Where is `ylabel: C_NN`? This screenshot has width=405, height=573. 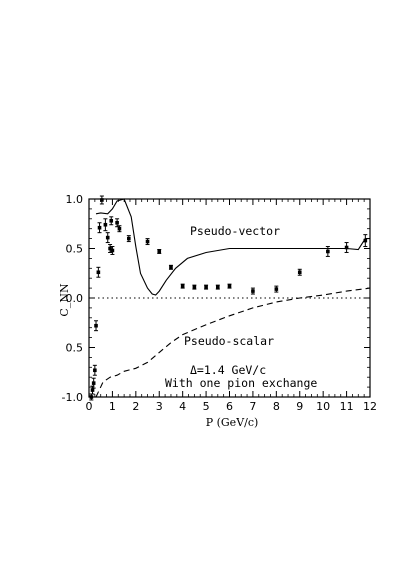
ylabel: C_NN is located at coordinates (64, 300).